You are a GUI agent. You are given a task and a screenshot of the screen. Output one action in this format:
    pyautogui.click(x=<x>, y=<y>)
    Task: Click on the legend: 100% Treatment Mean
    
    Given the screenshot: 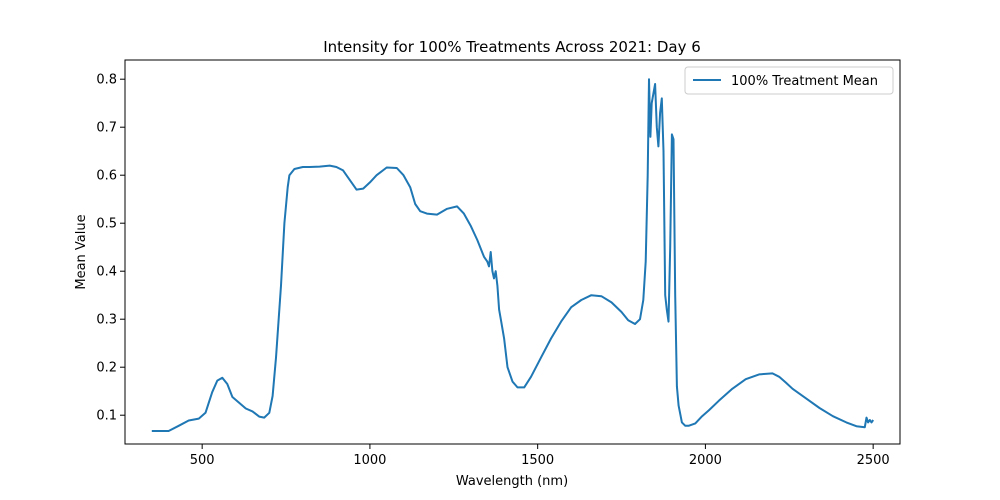 What is the action you would take?
    pyautogui.click(x=789, y=80)
    